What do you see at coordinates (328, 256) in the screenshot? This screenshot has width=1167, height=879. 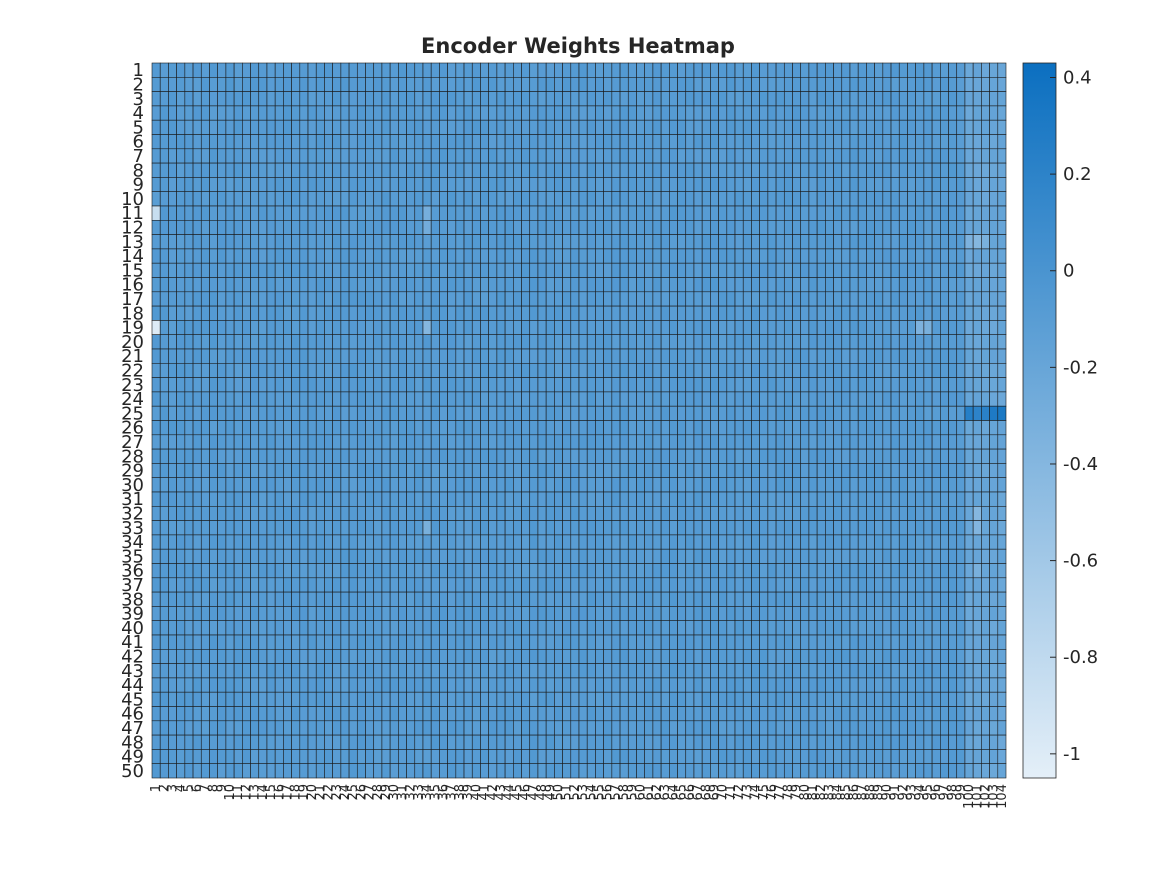 I see `heatmap-cell-r14-c22` at bounding box center [328, 256].